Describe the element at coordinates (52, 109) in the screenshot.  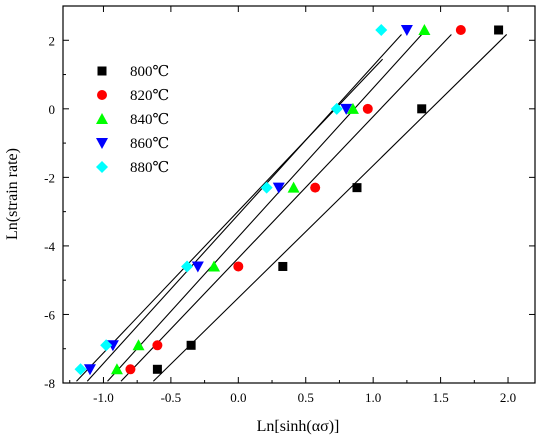
I see `y-tick-label: 0` at that location.